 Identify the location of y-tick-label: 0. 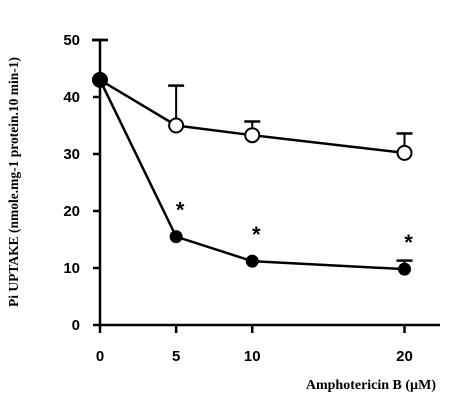
(76, 325).